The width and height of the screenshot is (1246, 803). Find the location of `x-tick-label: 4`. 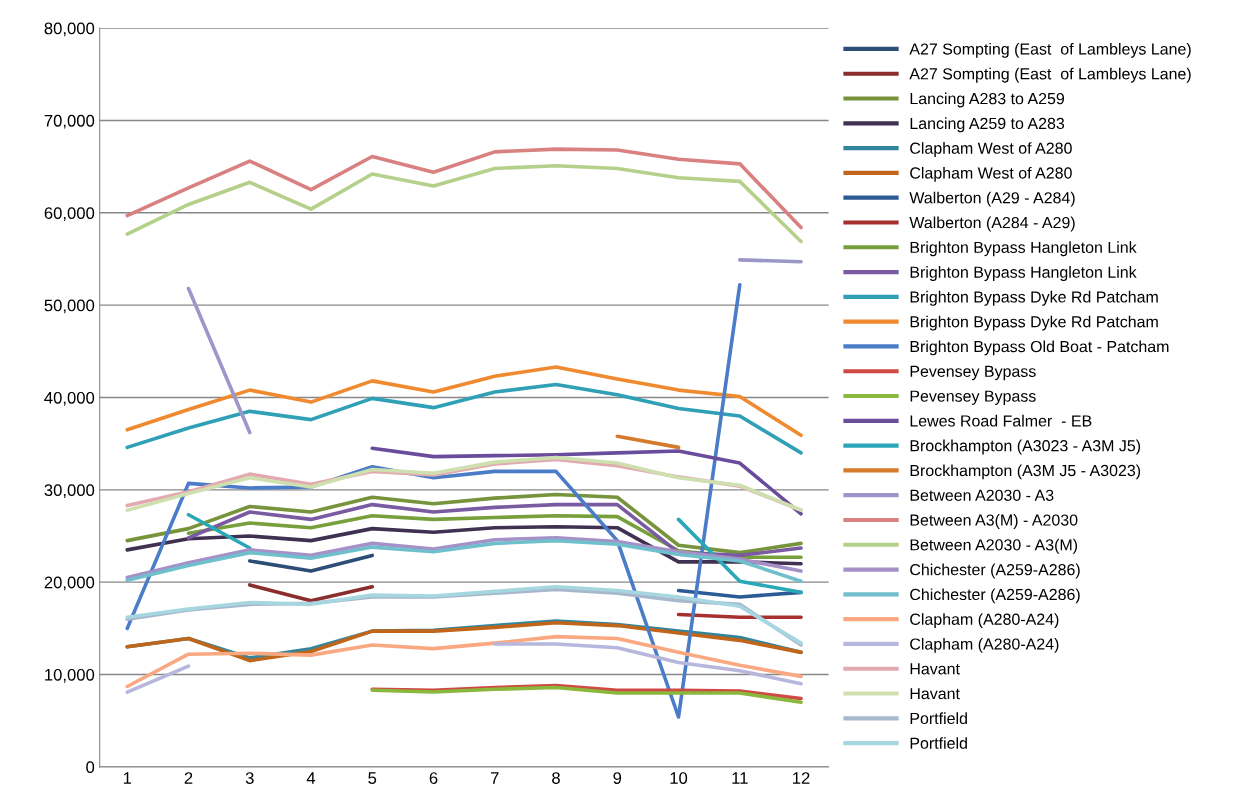

x-tick-label: 4 is located at coordinates (311, 778).